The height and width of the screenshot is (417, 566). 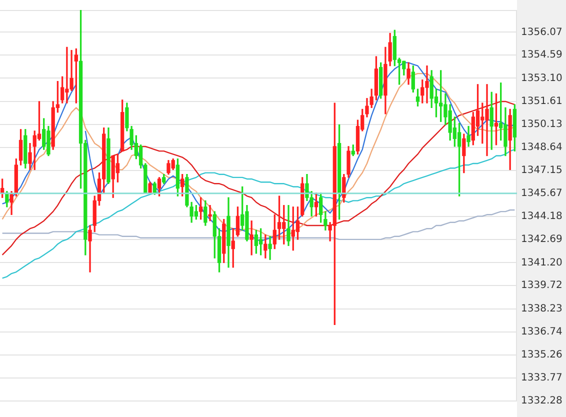 What do you see at coordinates (541, 240) in the screenshot?
I see `y-tick-label: 1342.69` at bounding box center [541, 240].